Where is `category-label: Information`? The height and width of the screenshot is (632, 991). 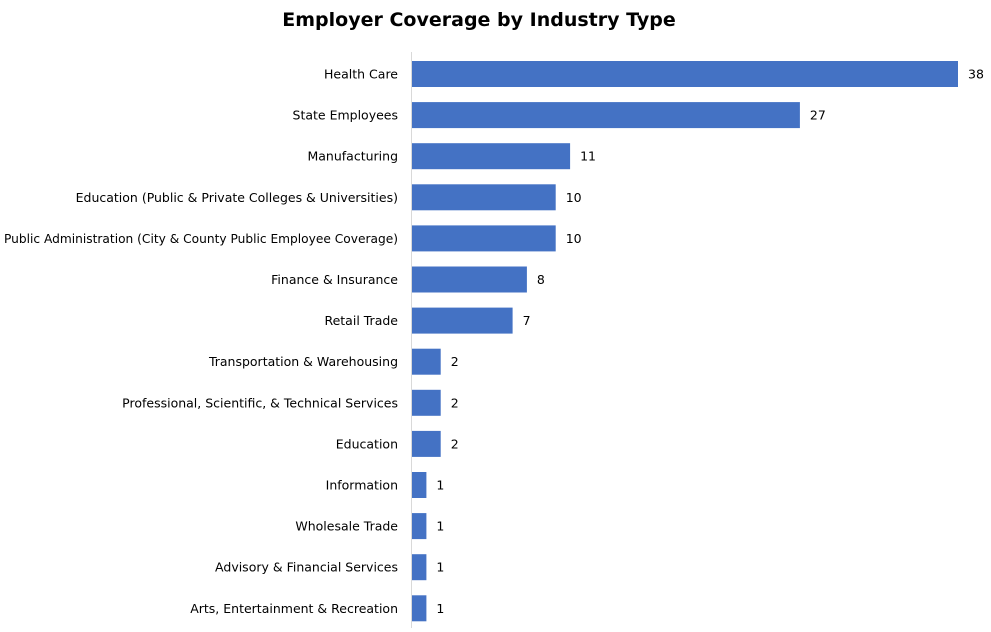 category-label: Information is located at coordinates (362, 485).